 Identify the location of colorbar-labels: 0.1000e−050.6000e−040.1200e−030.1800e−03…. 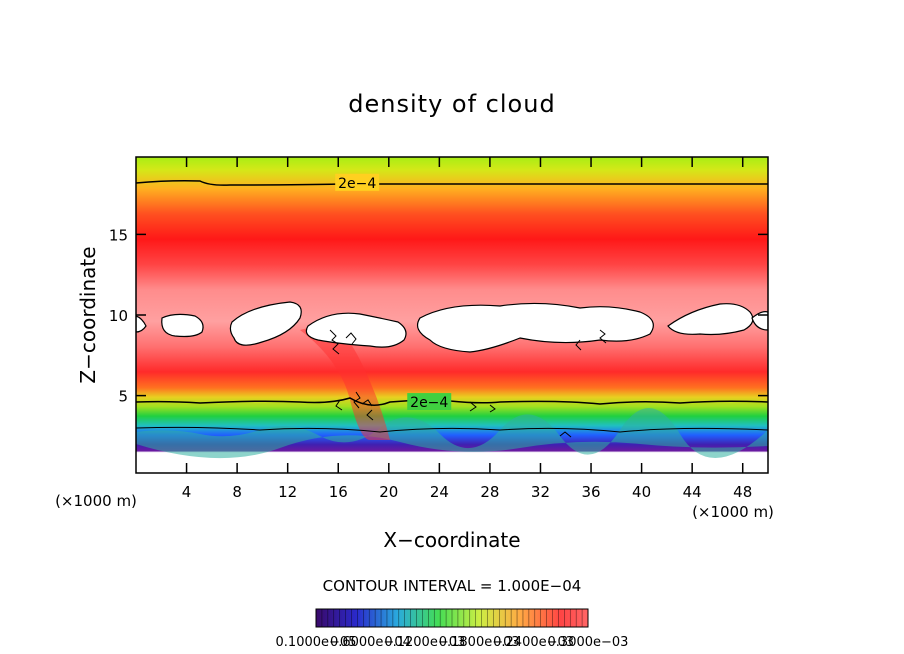
(452, 642).